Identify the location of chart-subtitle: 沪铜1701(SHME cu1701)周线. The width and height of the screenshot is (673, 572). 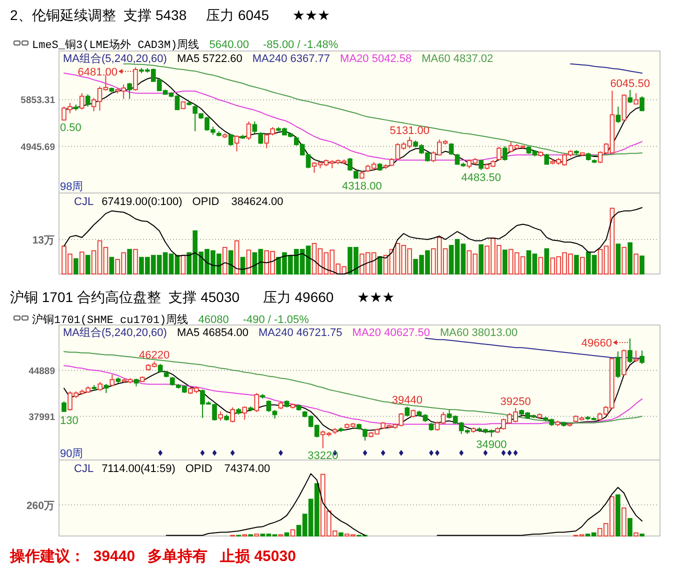
(110, 320).